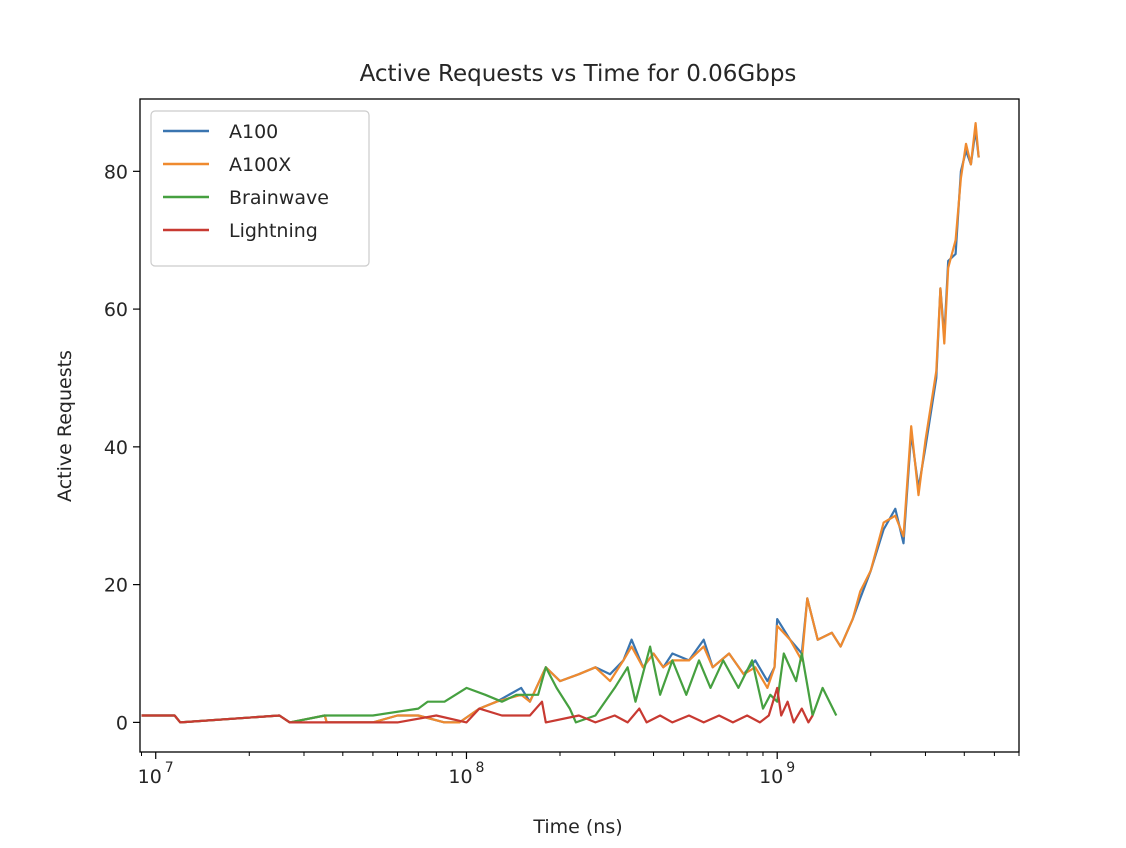 The height and width of the screenshot is (848, 1126). I want to click on series-line-lightning, so click(477, 705).